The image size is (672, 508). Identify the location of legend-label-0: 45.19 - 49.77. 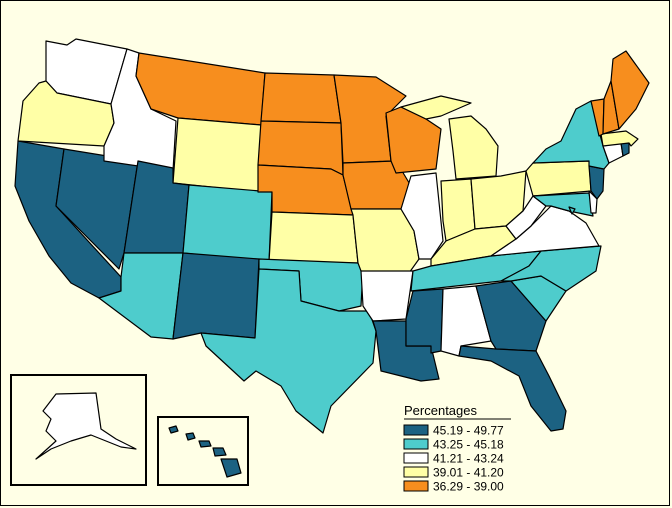
(468, 431).